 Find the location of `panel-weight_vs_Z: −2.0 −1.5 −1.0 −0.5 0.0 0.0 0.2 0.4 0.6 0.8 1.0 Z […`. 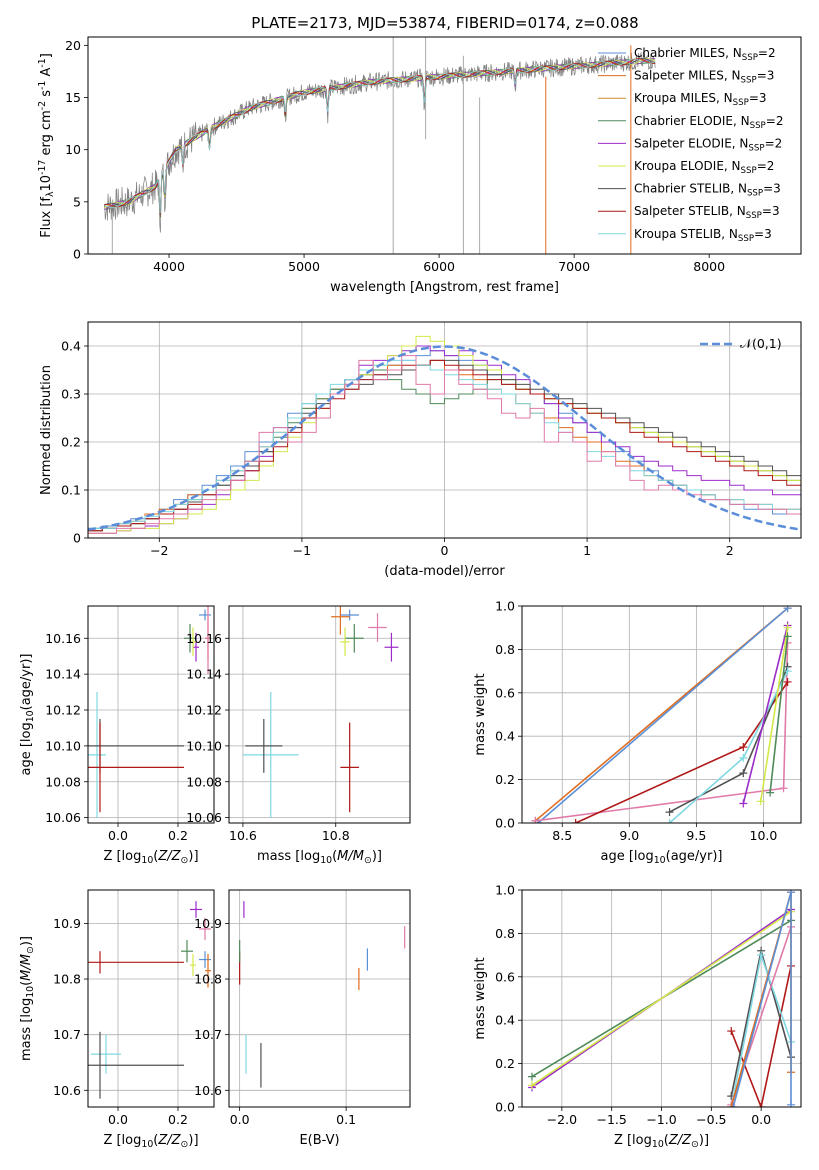

panel-weight_vs_Z: −2.0 −1.5 −1.0 −0.5 0.0 0.0 0.2 0.4 0.6 0.8 1.0 Z [… is located at coordinates (637, 1016).